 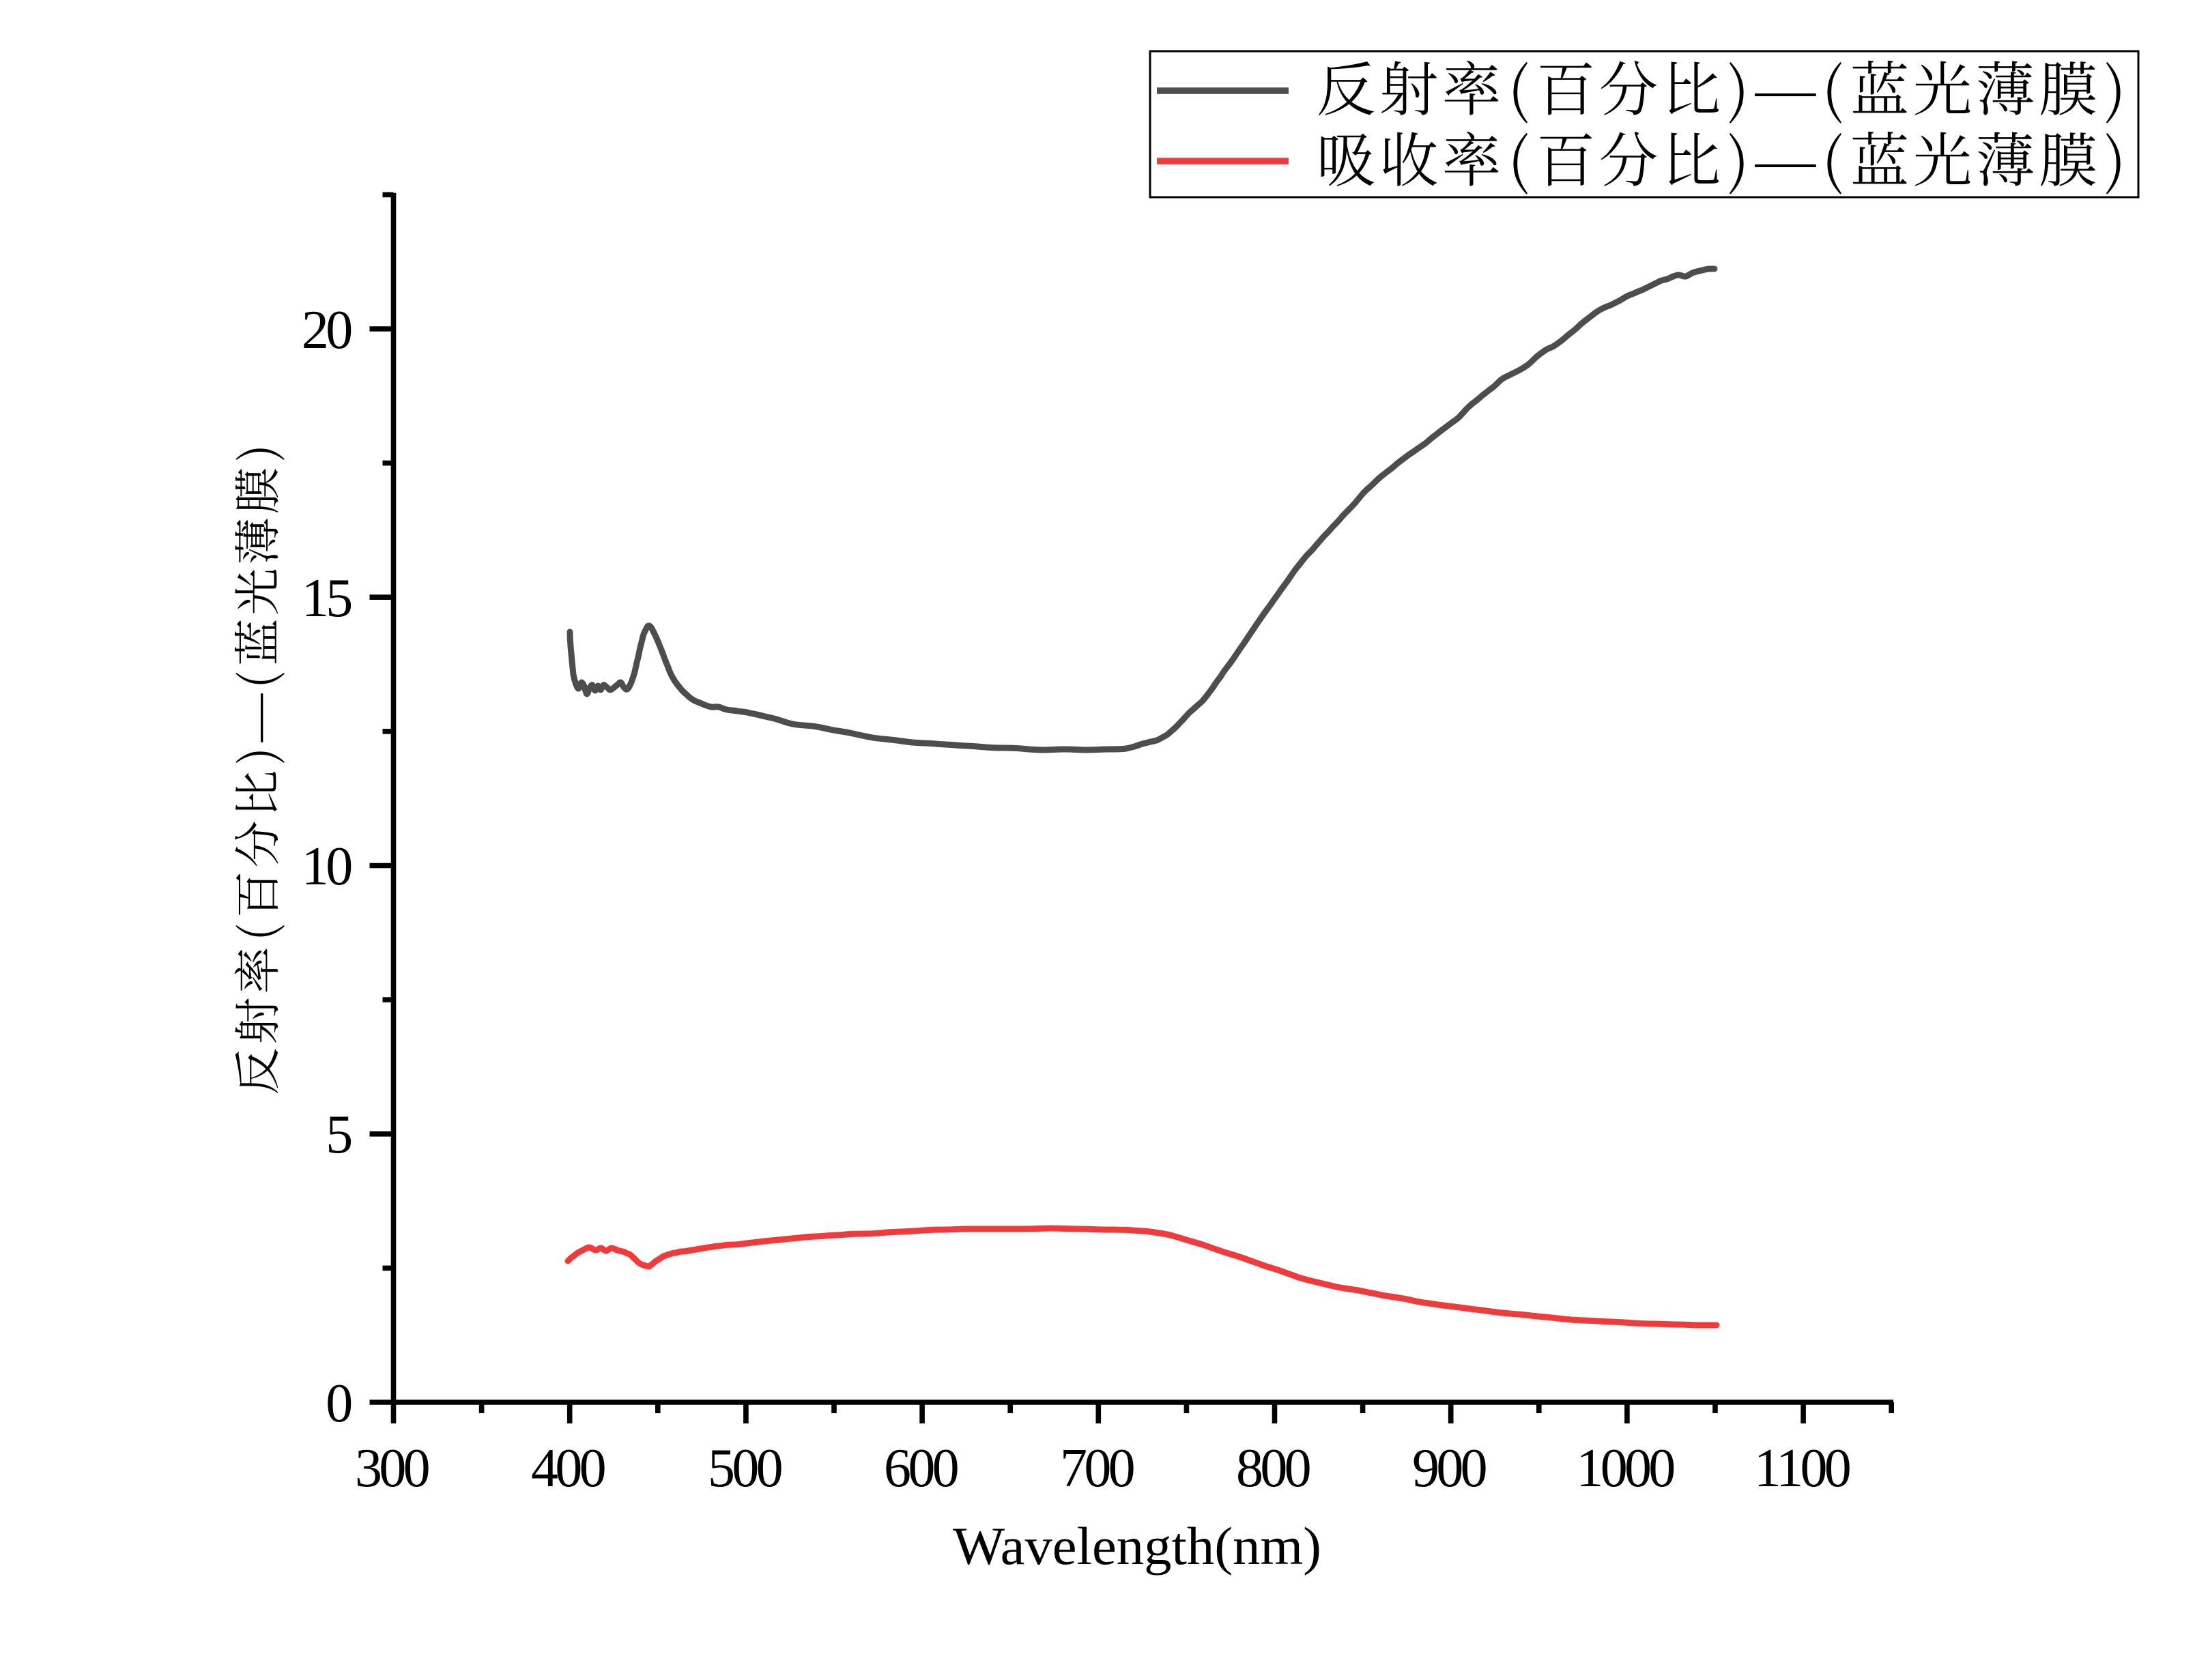 I want to click on svg-text: 0, so click(x=338, y=1404).